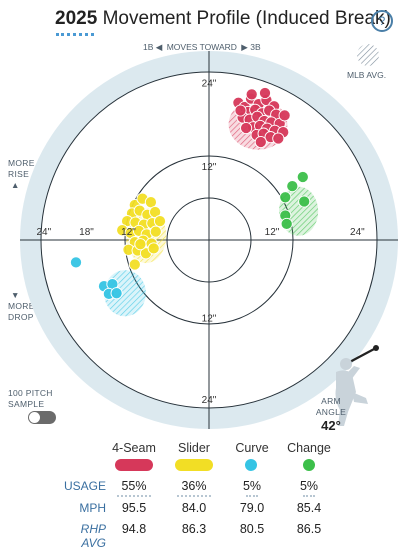  I want to click on rhp-avg-change: 86.5, so click(309, 529).